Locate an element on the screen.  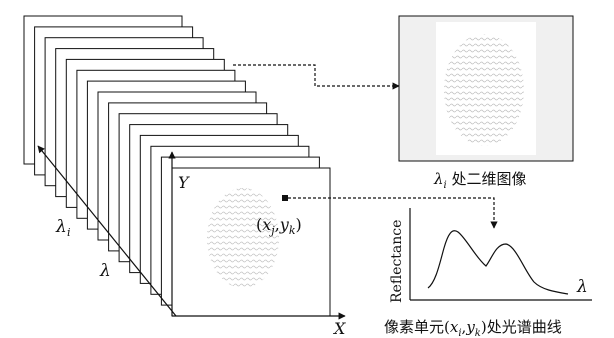
svg-text: i is located at coordinates (69, 232).